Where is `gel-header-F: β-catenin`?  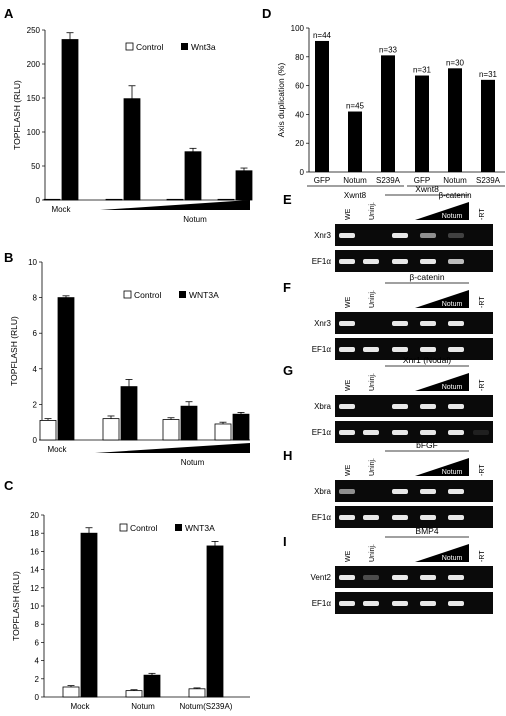 gel-header-F: β-catenin is located at coordinates (426, 277).